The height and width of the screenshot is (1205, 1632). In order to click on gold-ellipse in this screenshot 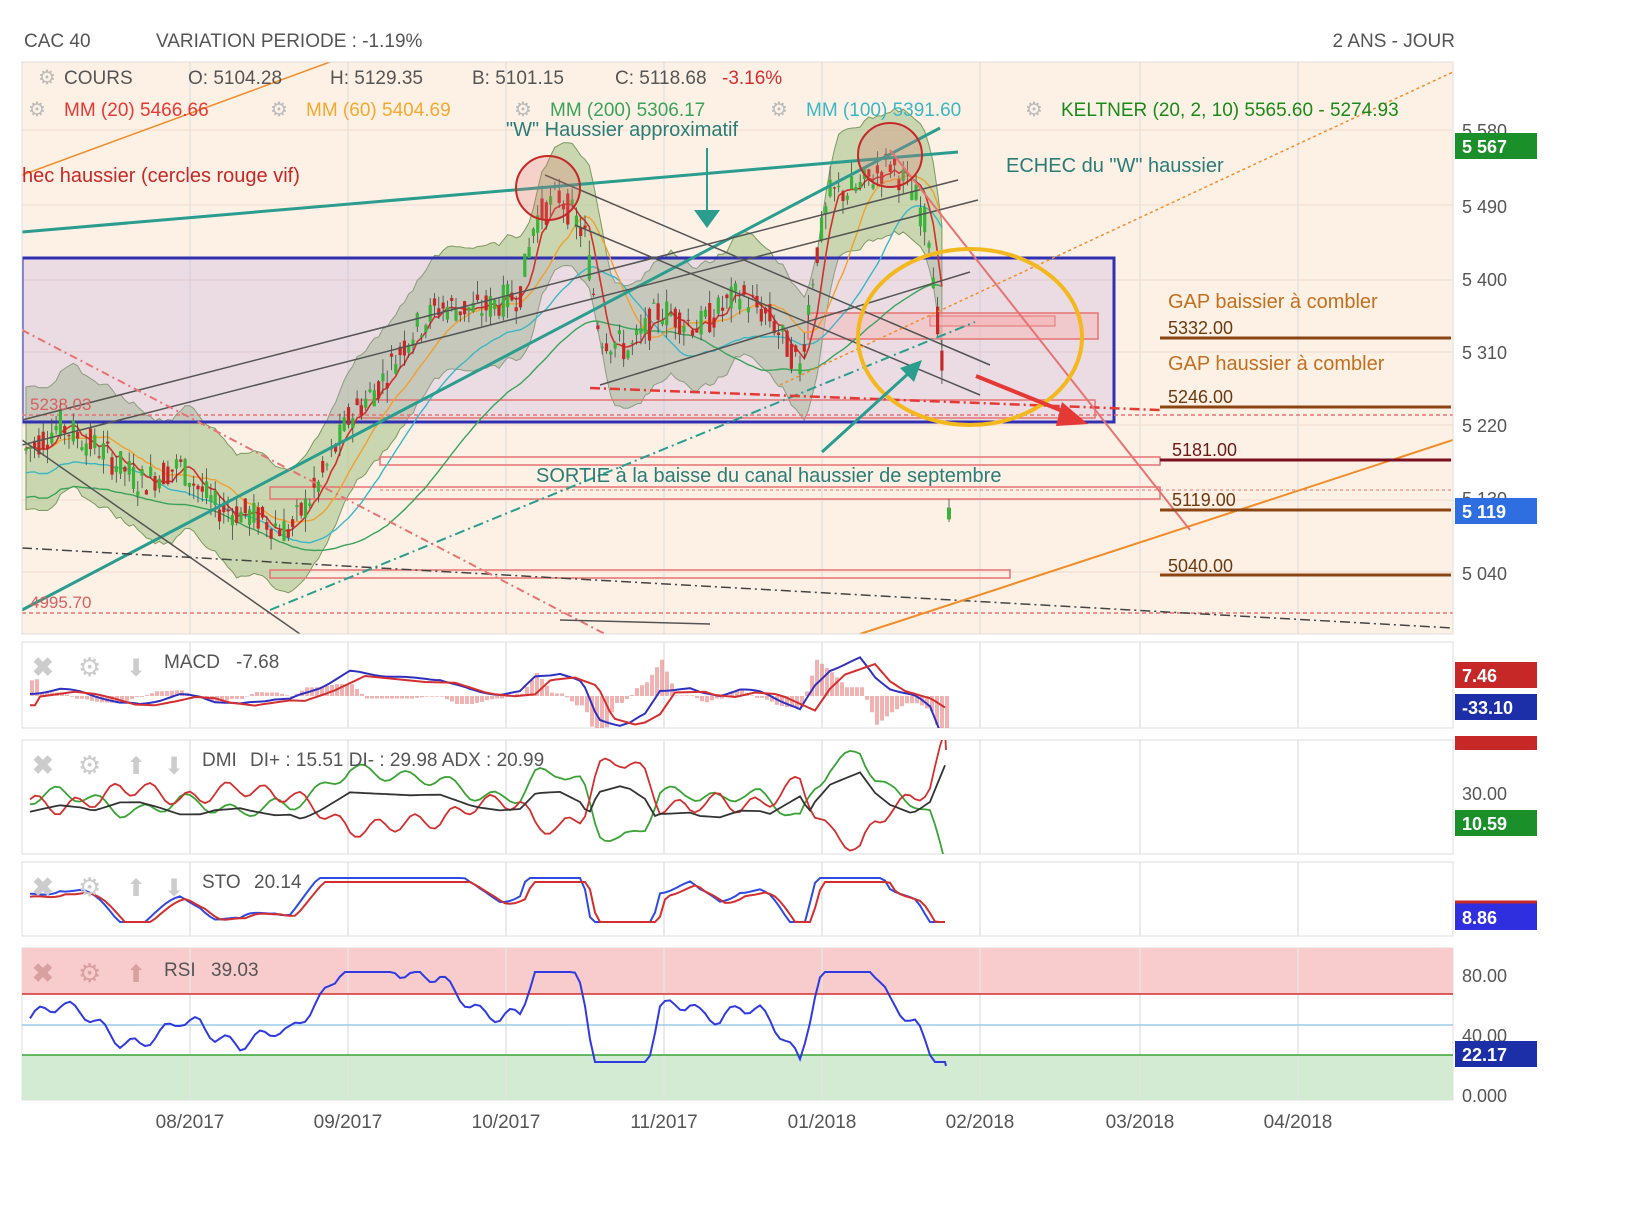, I will do `click(970, 337)`.